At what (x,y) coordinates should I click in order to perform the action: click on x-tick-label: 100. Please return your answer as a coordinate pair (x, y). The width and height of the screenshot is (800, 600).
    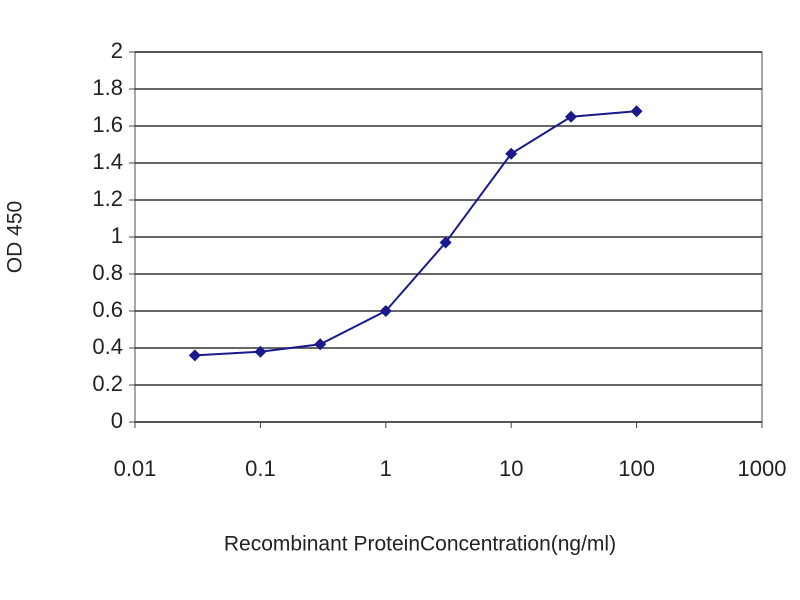
    Looking at the image, I should click on (636, 468).